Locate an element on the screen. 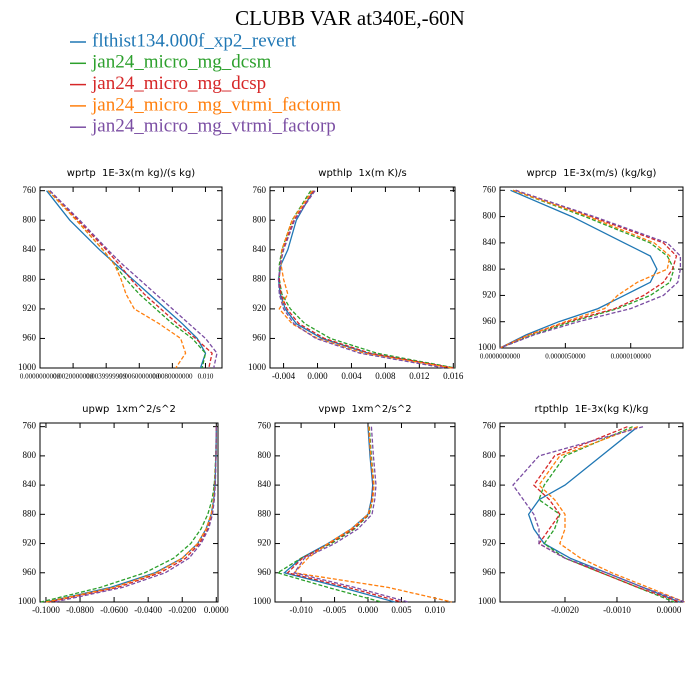 This screenshot has width=700, height=700. legend-label: jan24_micro_mg_dcsm is located at coordinates (181, 62).